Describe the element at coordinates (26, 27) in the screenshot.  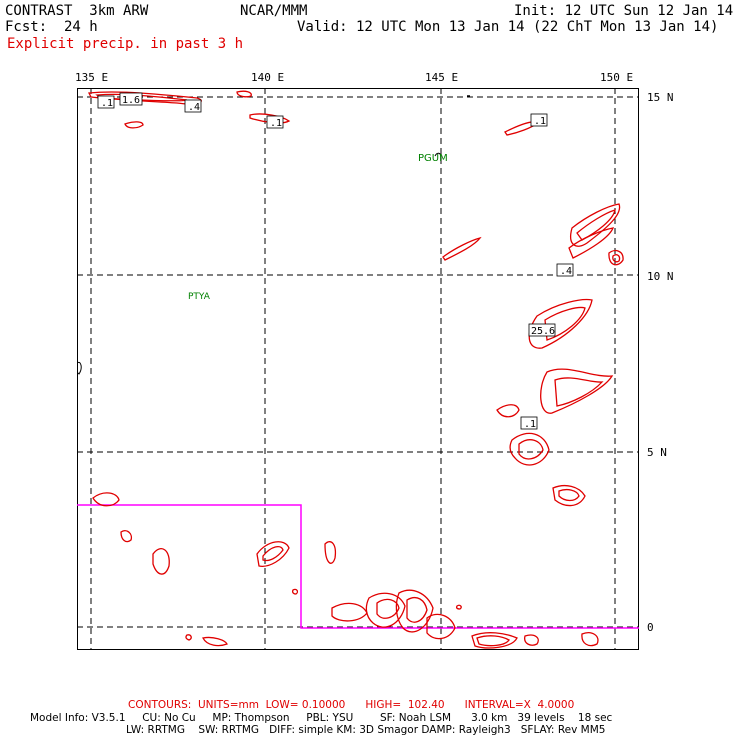
I see `forecast-label: Fcst:` at that location.